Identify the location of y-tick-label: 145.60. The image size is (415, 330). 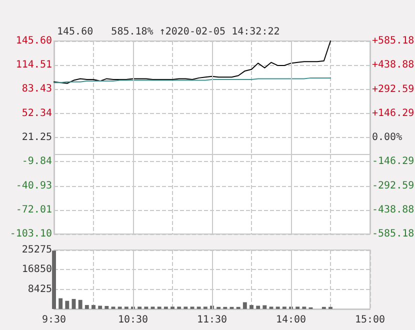
(34, 41).